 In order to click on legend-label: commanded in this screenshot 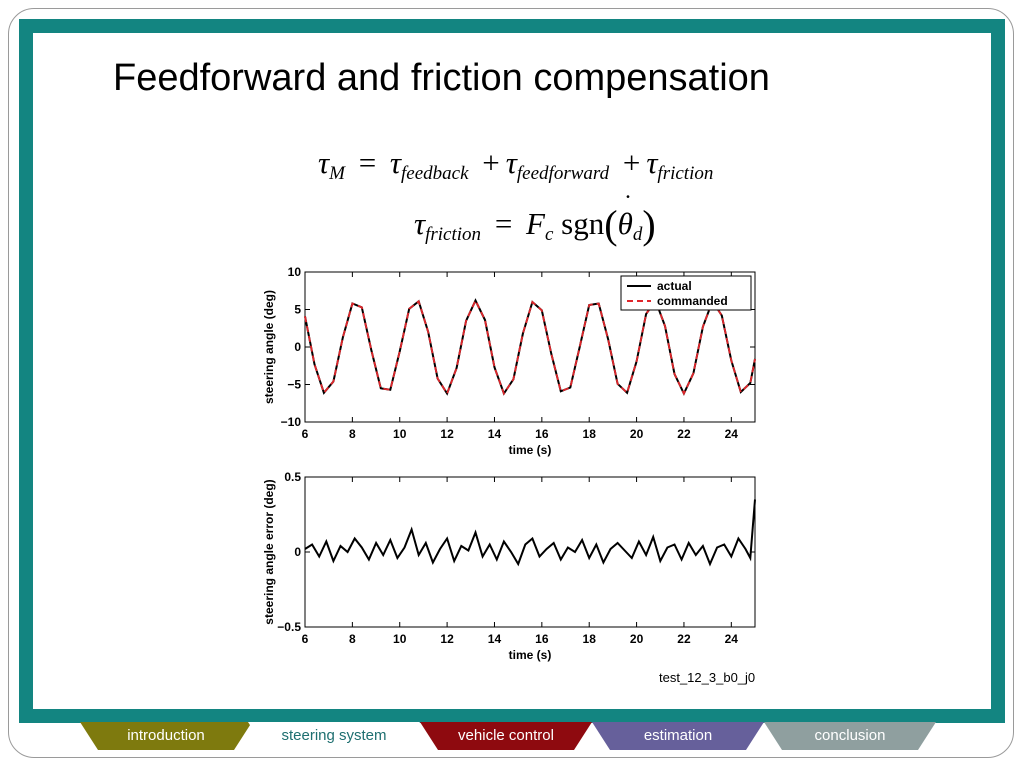, I will do `click(692, 301)`.